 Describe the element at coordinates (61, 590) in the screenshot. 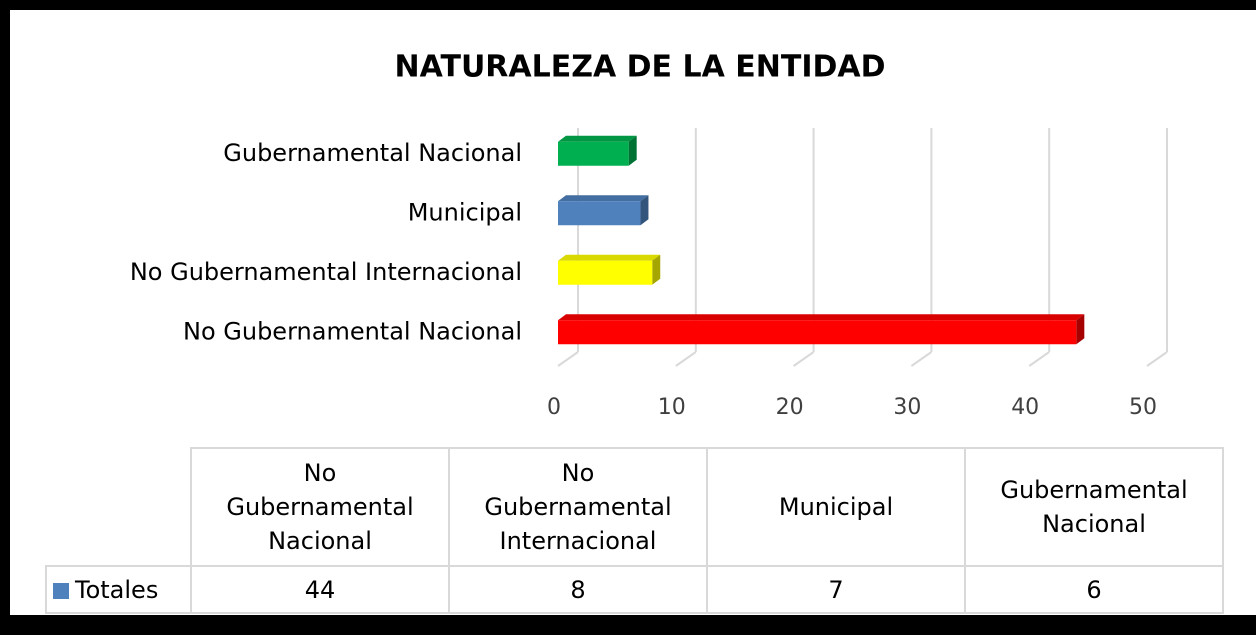

I see `legend-key` at that location.